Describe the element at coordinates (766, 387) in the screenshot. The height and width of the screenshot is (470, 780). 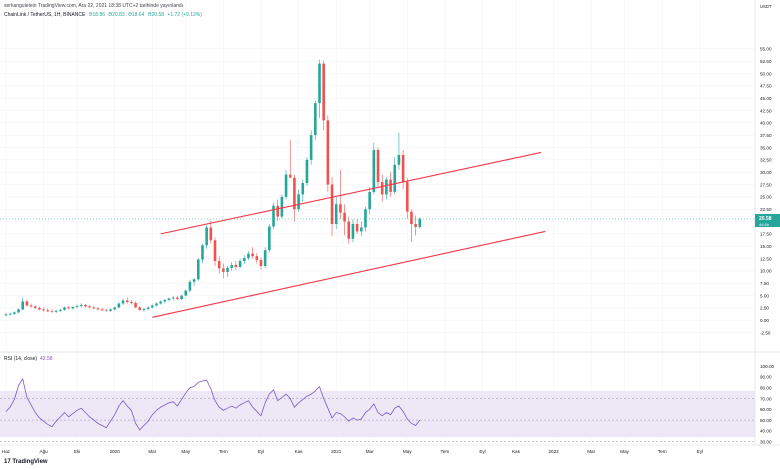
I see `rsi-tick-label: 80.00` at that location.